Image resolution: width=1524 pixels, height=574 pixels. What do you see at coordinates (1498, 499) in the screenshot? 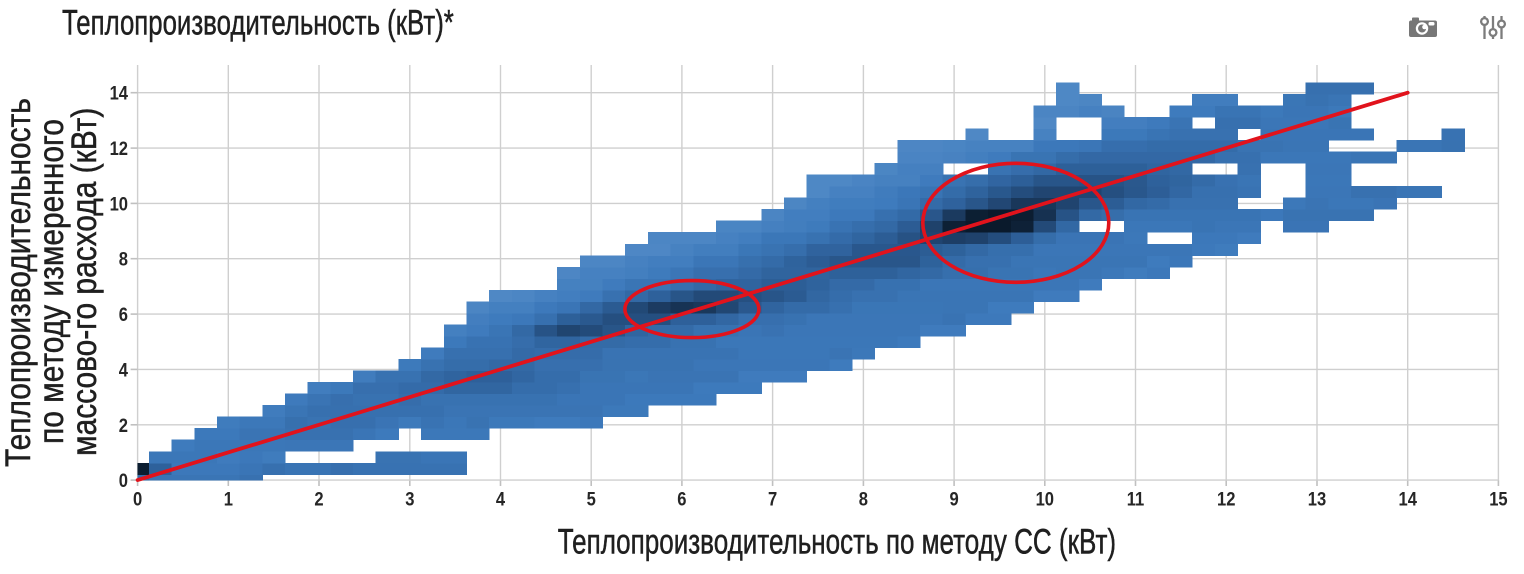
I see `svg-text: 15` at bounding box center [1498, 499].